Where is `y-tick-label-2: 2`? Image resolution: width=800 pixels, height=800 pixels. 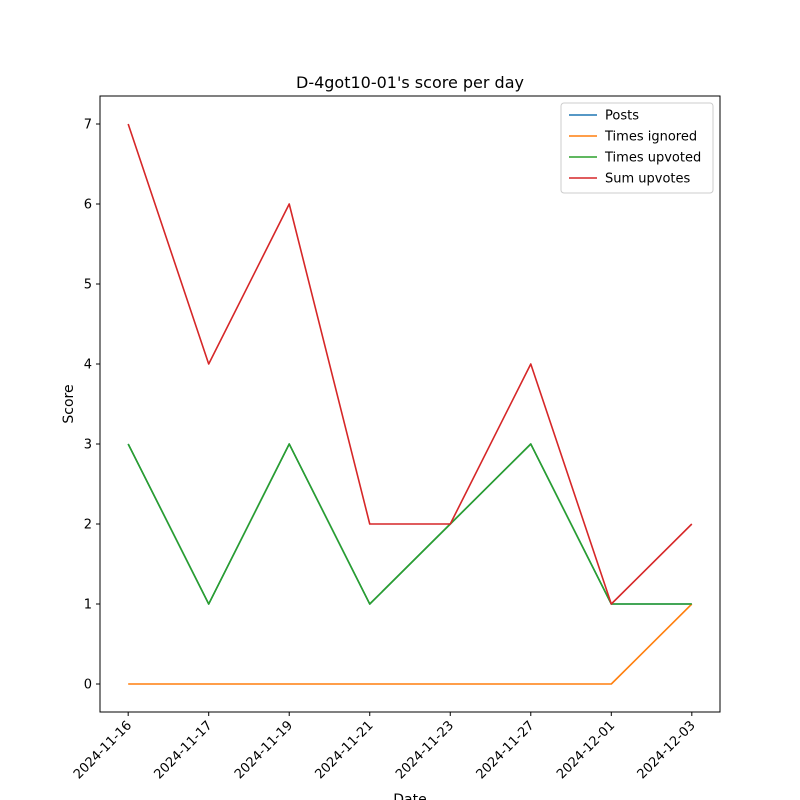
y-tick-label-2: 2 is located at coordinates (88, 525).